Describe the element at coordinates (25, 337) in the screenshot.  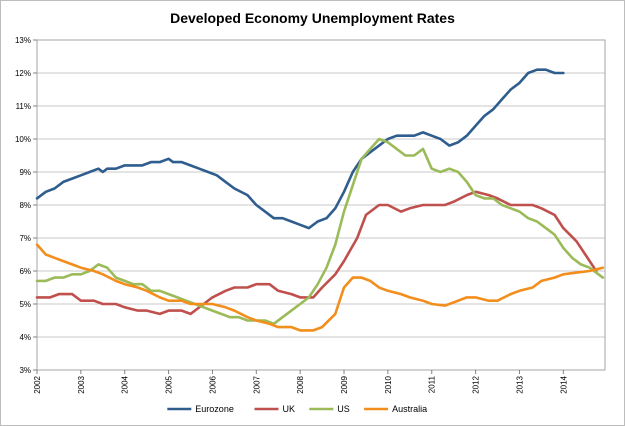
I see `y-tick-label: 4%` at that location.